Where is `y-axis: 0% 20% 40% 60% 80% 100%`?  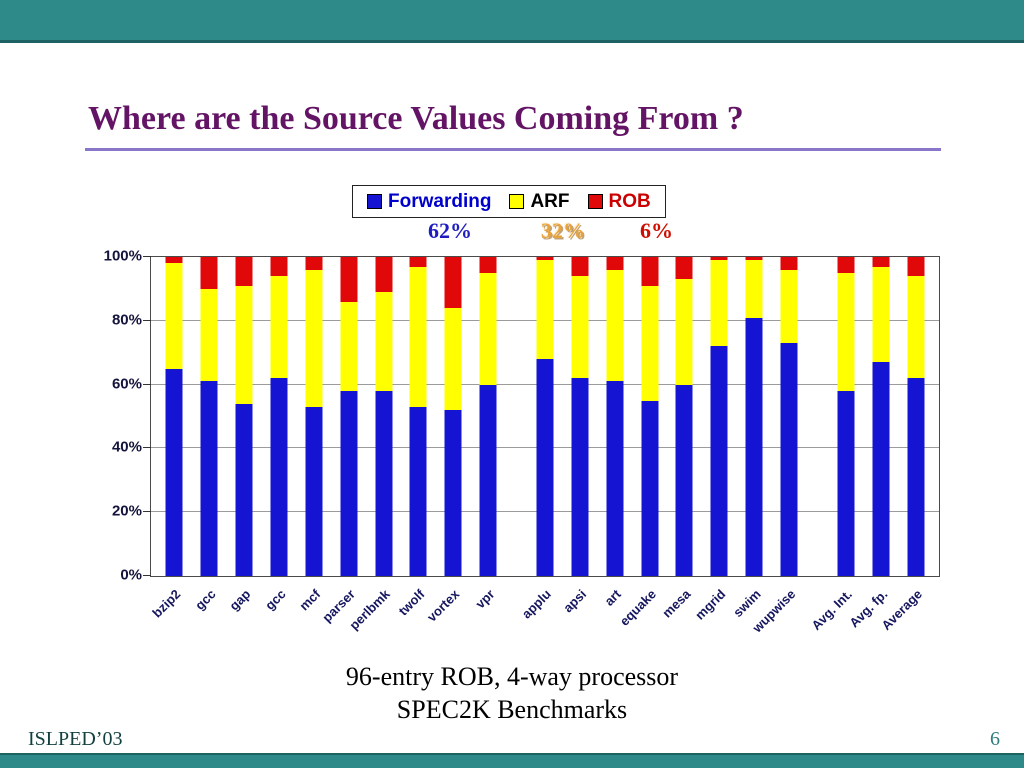
y-axis: 0% 20% 40% 60% 80% 100% is located at coordinates (116, 416).